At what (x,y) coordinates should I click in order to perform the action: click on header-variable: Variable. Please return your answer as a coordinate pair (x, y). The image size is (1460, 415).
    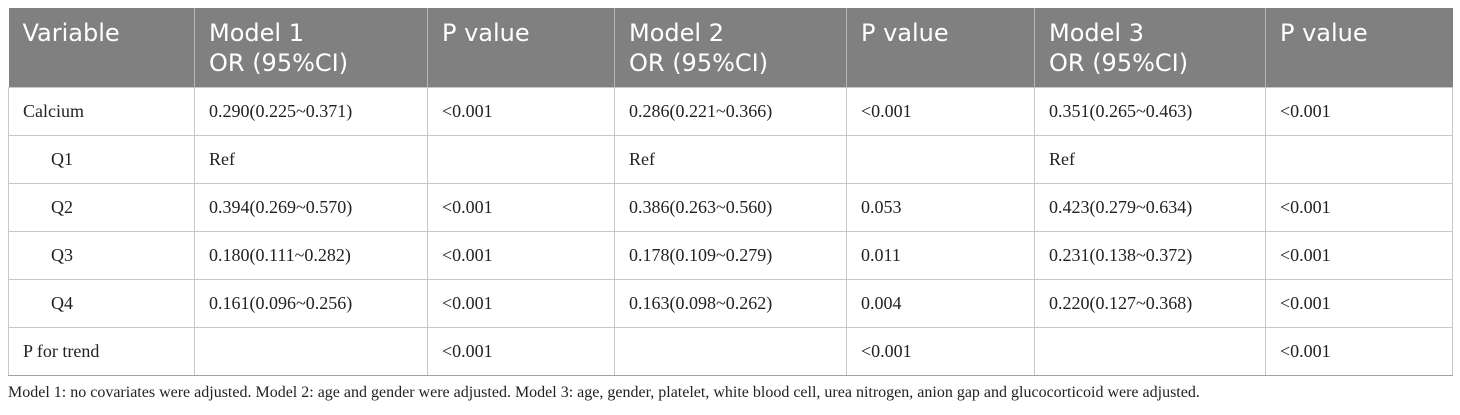
    Looking at the image, I should click on (101, 47).